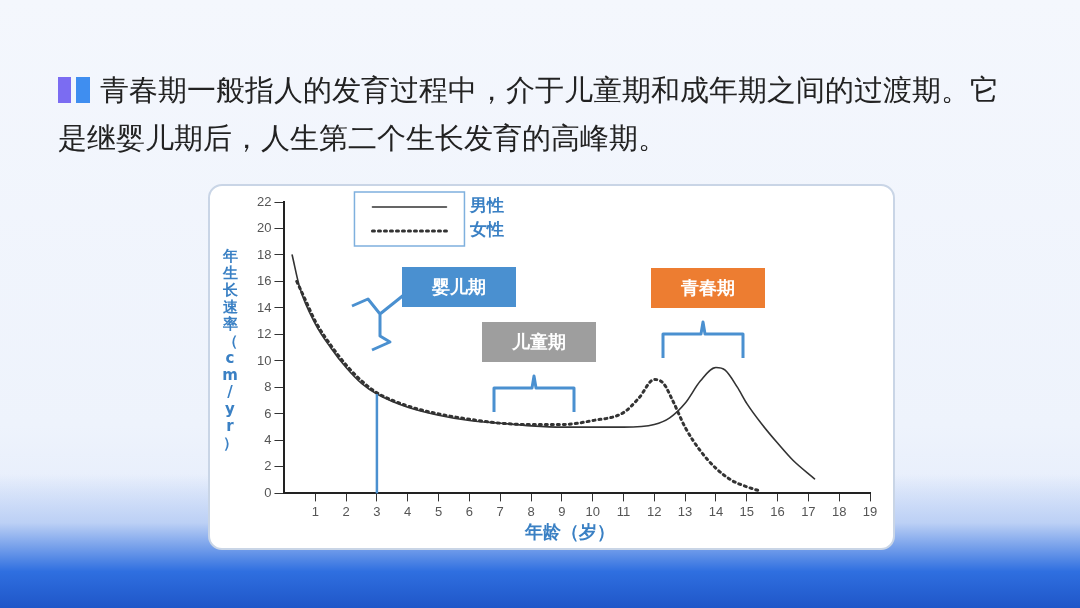 This screenshot has height=608, width=1080. What do you see at coordinates (531, 511) in the screenshot?
I see `x-tick-label: 8` at bounding box center [531, 511].